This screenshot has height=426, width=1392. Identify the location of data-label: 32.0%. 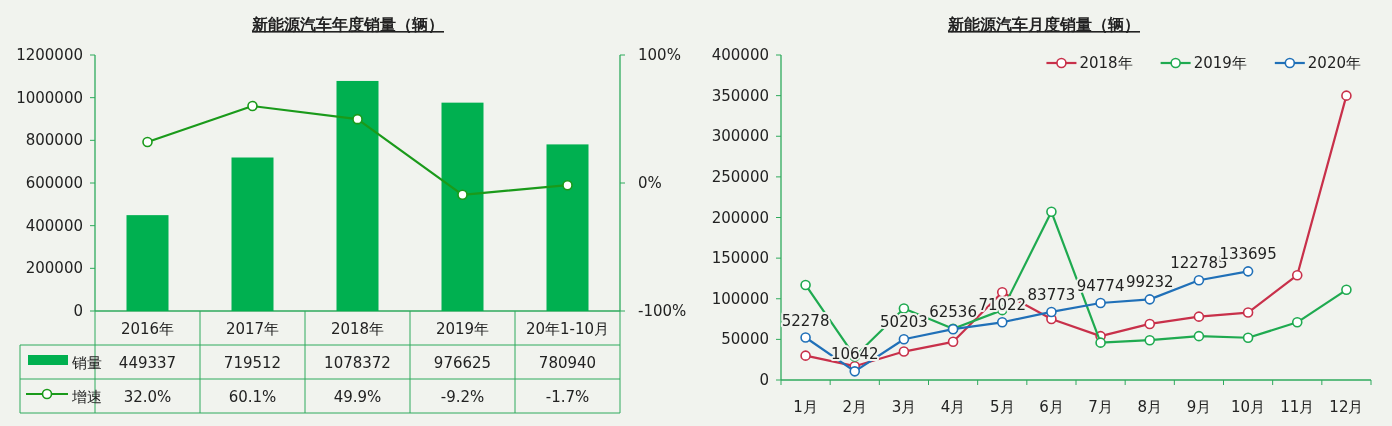
(147, 397).